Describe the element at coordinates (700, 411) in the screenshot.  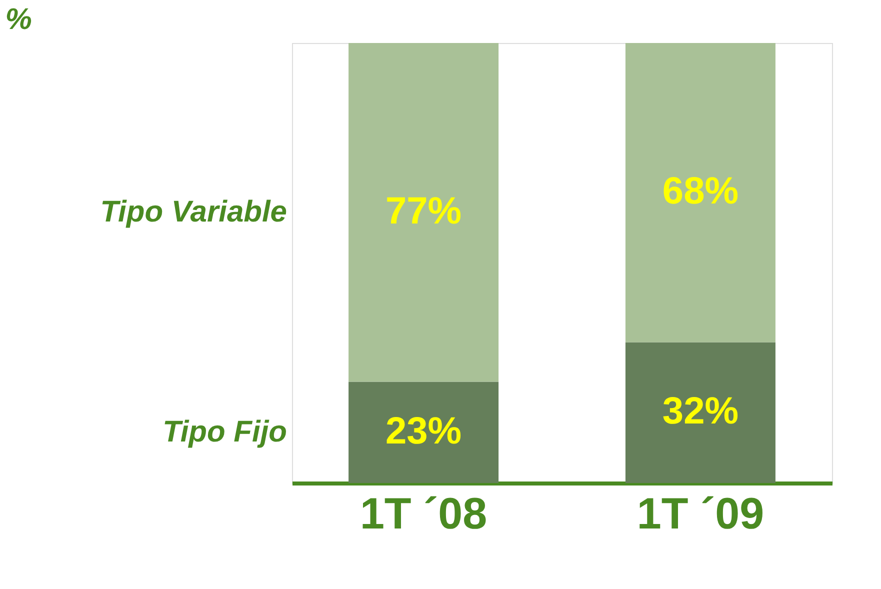
I see `data-label: 32%` at that location.